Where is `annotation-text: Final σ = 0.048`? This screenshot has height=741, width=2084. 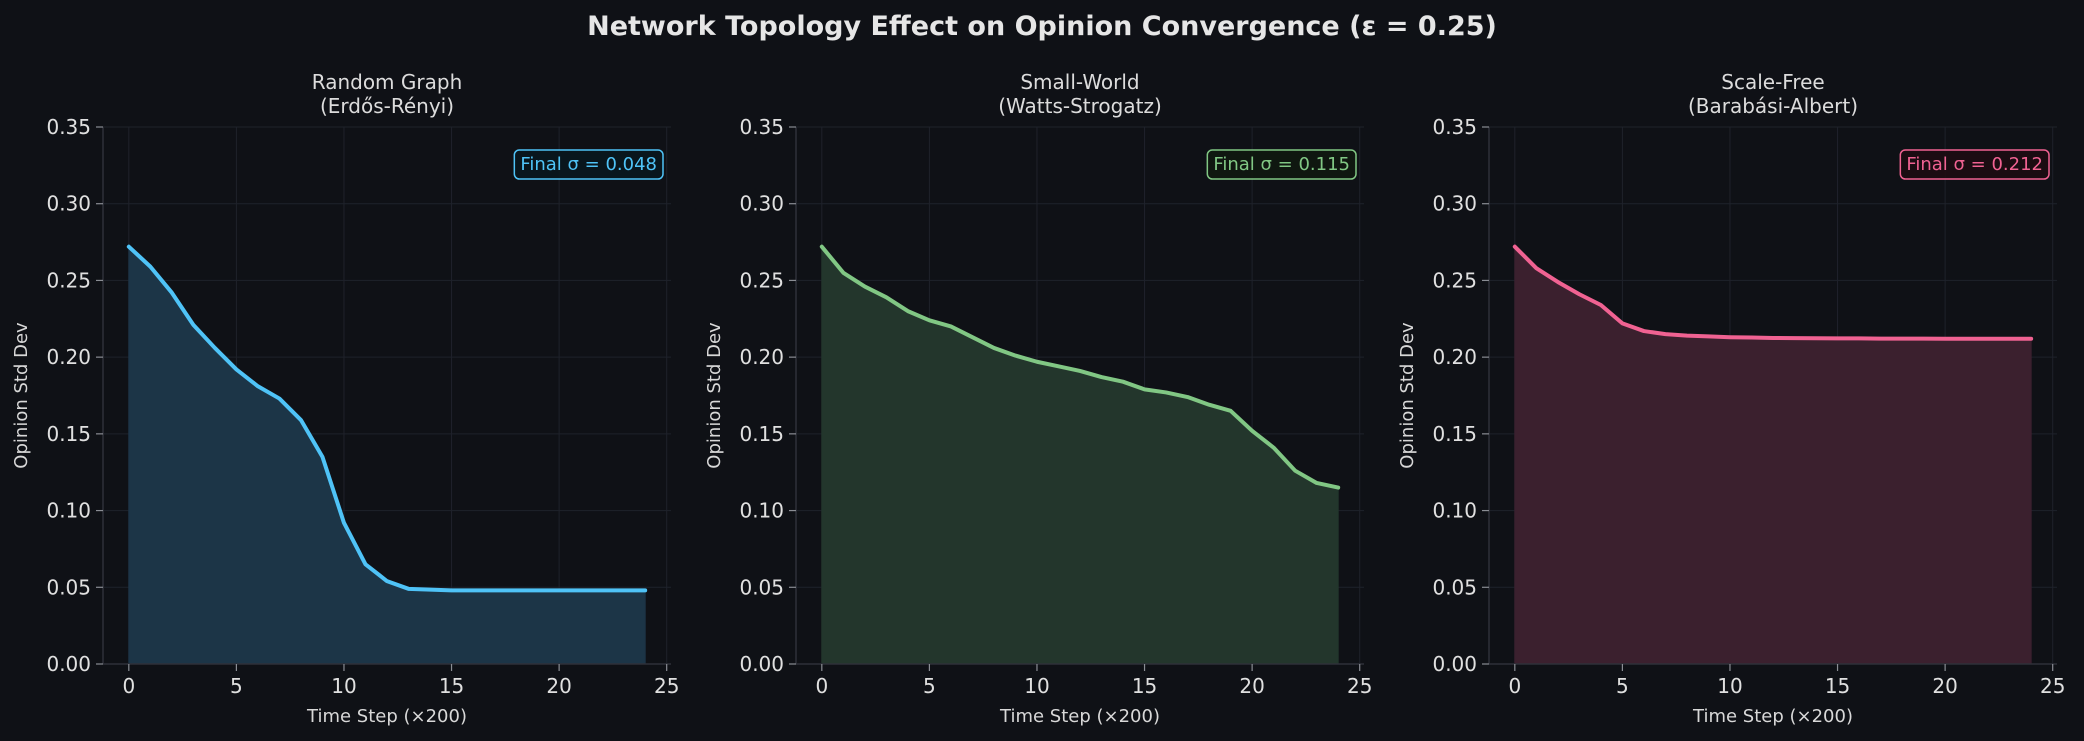
annotation-text: Final σ = 0.048 is located at coordinates (588, 164).